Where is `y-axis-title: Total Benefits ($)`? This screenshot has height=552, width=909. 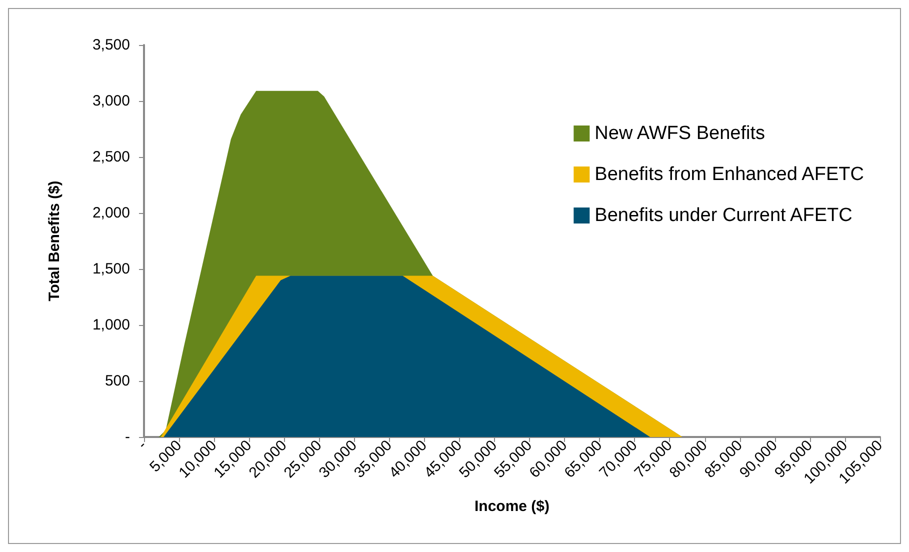
y-axis-title: Total Benefits ($) is located at coordinates (54, 241).